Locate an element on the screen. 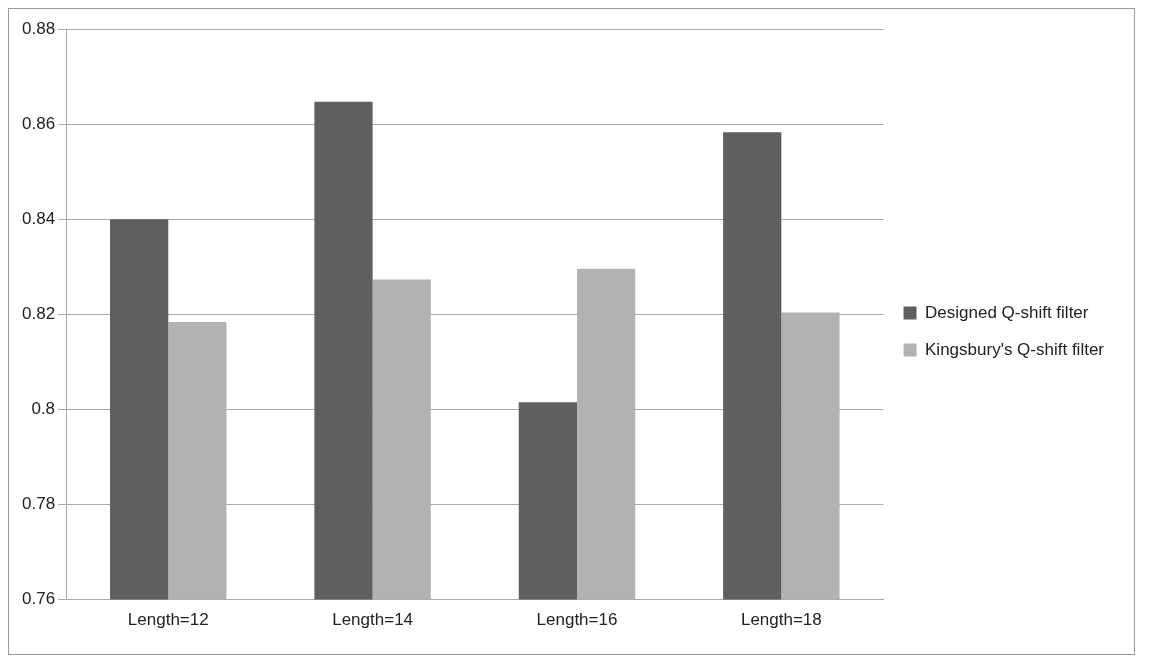  y-tick-label: 0.88 is located at coordinates (38, 28).